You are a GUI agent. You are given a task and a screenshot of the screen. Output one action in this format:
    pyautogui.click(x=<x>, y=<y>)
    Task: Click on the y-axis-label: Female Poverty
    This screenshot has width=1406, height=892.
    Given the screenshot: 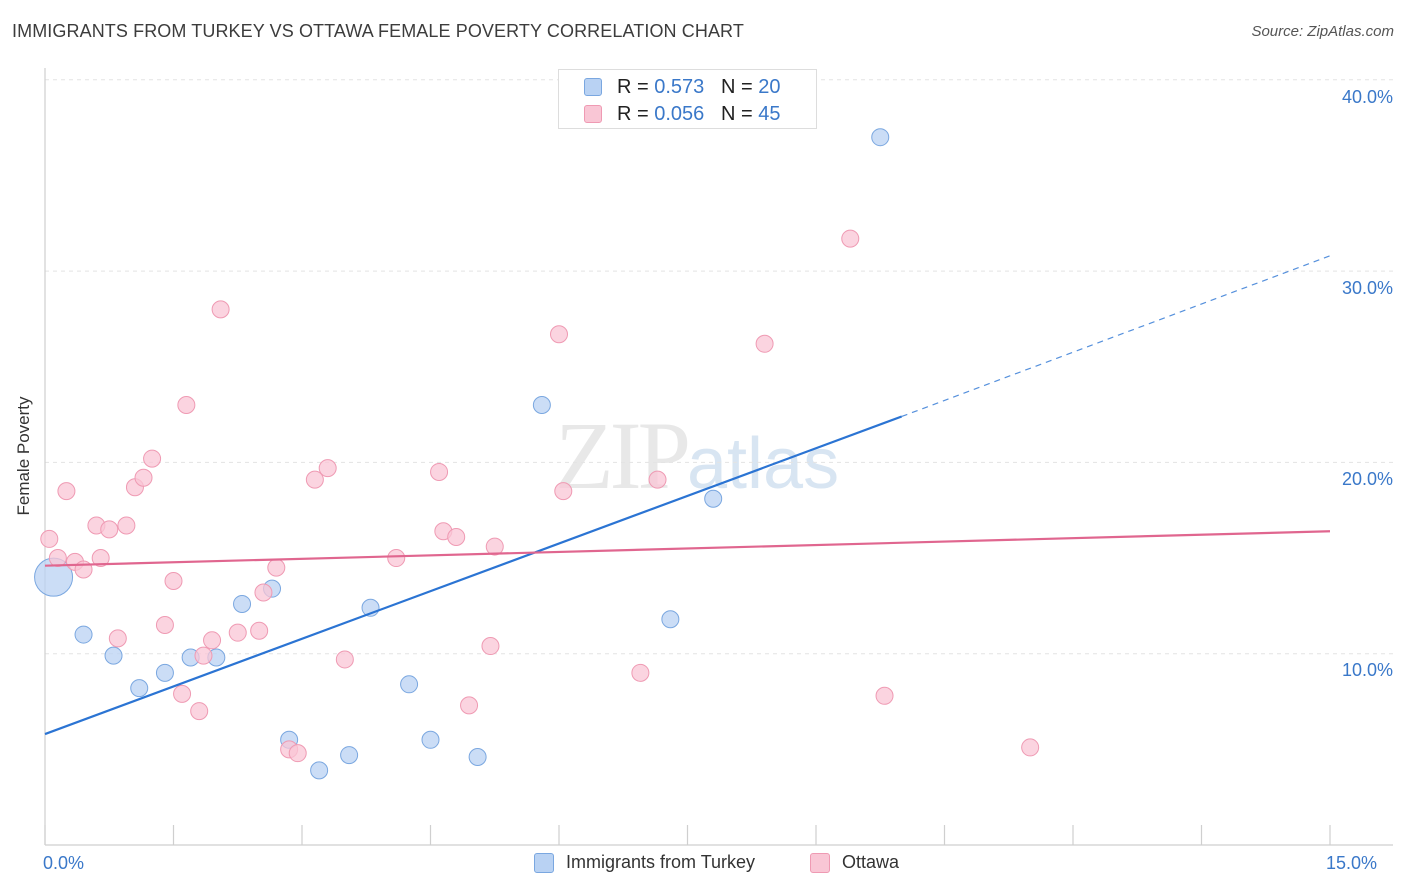 What is the action you would take?
    pyautogui.click(x=23, y=456)
    